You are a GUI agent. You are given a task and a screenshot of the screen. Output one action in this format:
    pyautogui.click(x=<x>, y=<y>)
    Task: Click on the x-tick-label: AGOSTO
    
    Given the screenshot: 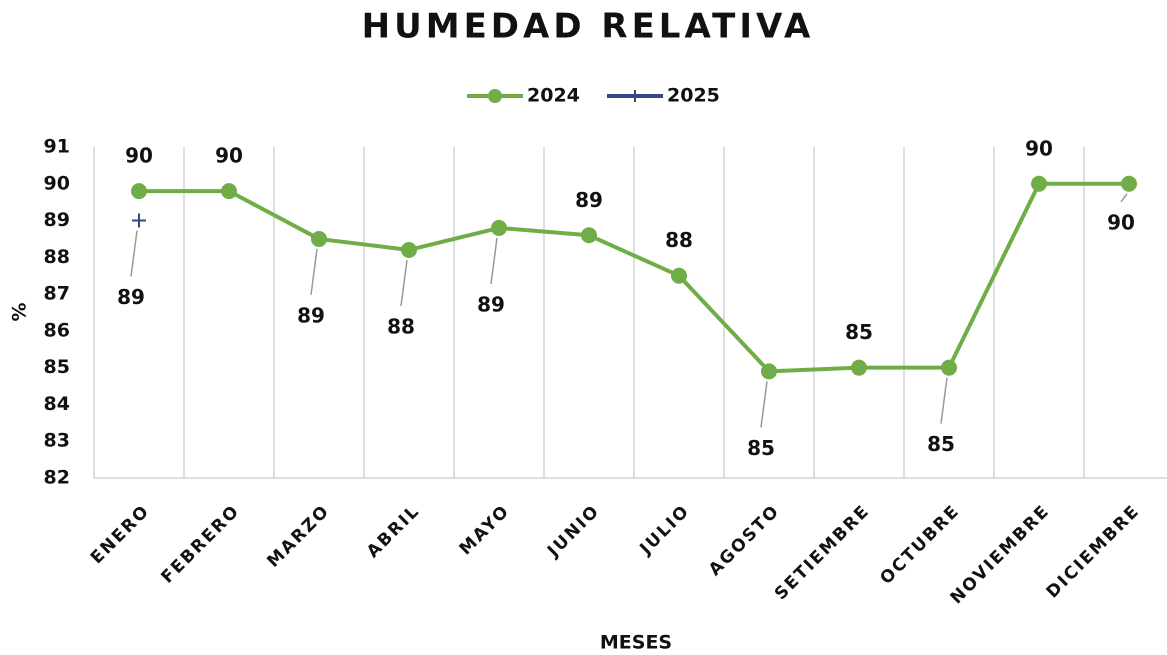 What is the action you would take?
    pyautogui.click(x=744, y=540)
    